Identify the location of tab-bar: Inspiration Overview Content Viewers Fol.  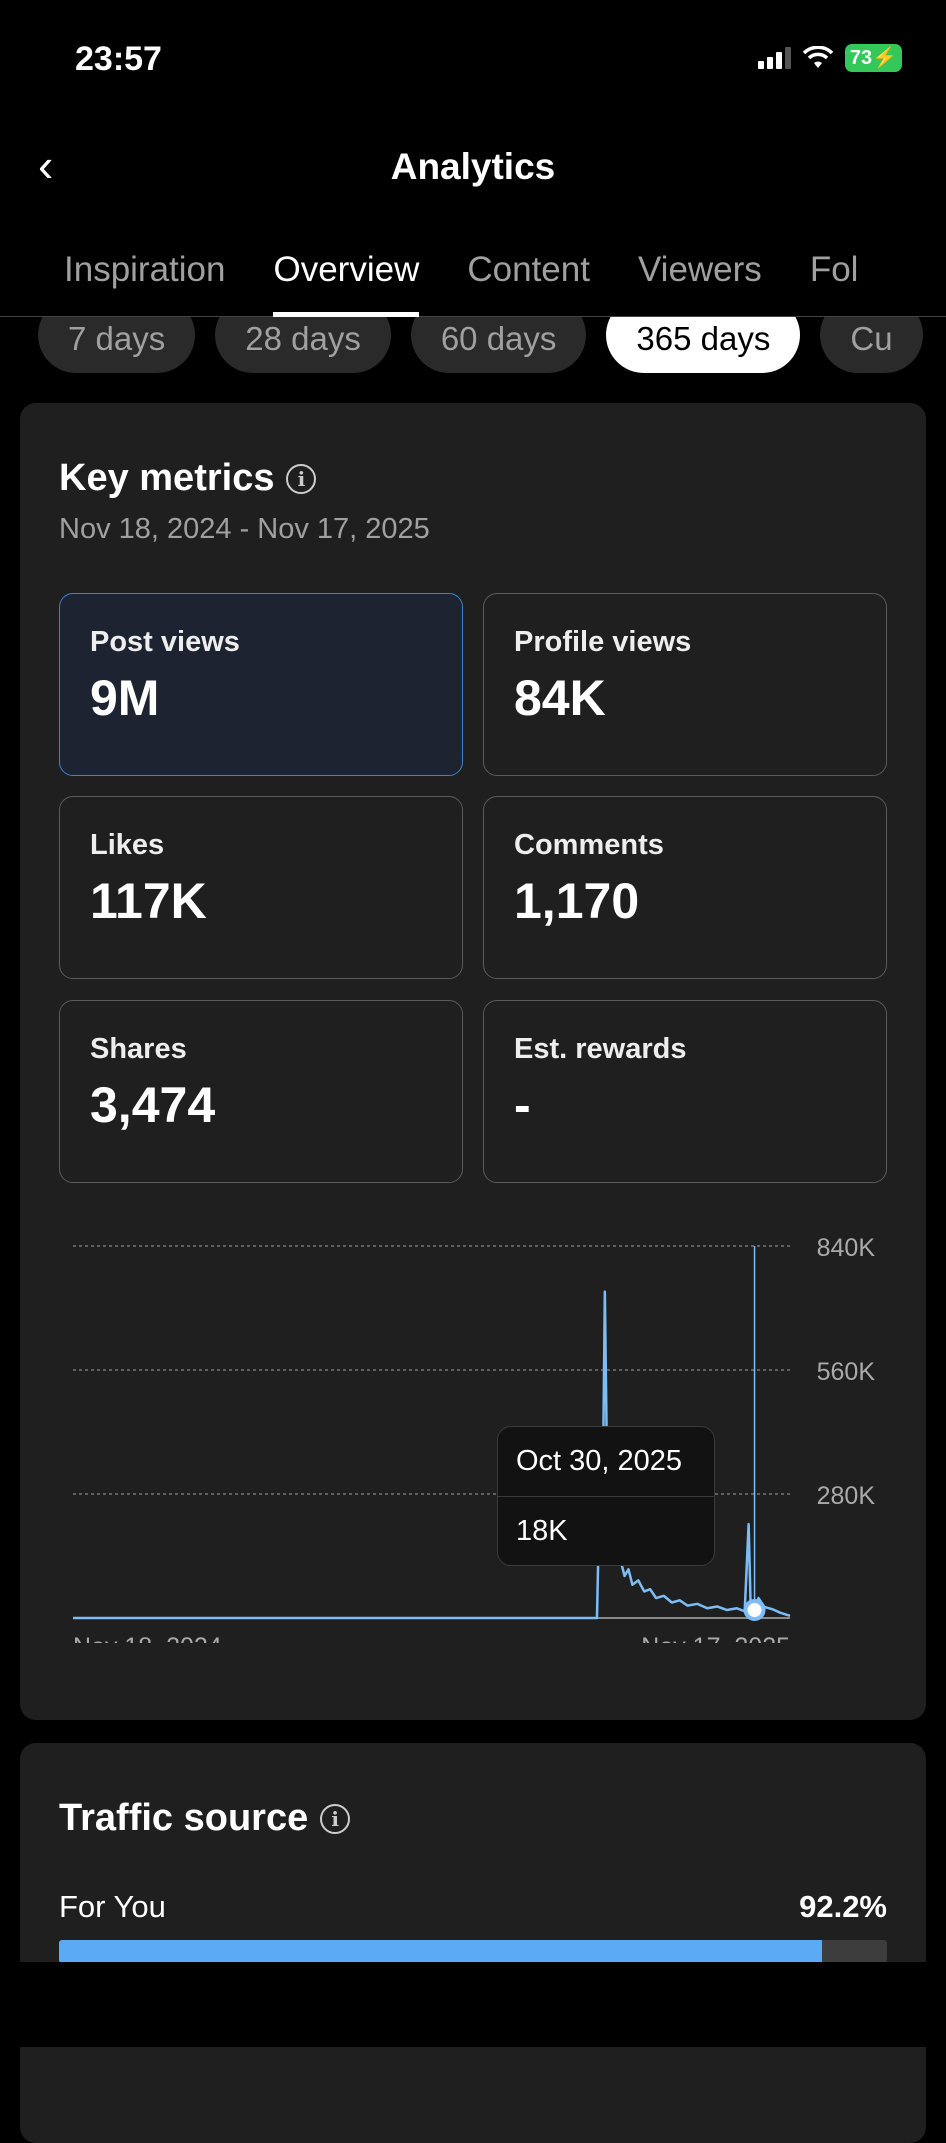
(473, 281).